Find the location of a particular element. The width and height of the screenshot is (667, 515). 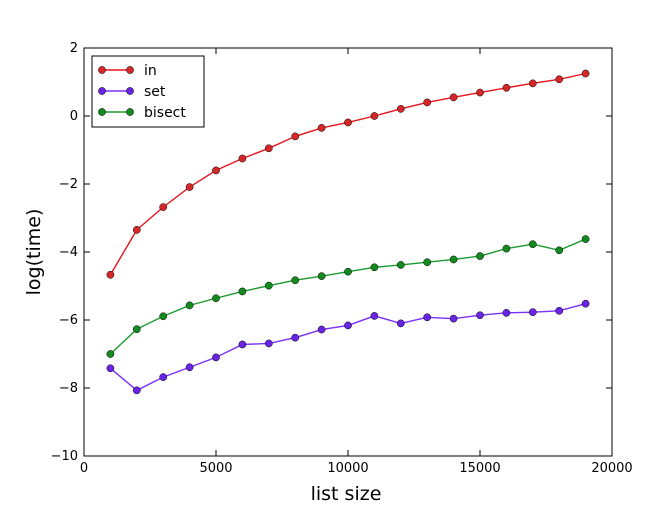

x-tick-label: 15000 is located at coordinates (479, 468).